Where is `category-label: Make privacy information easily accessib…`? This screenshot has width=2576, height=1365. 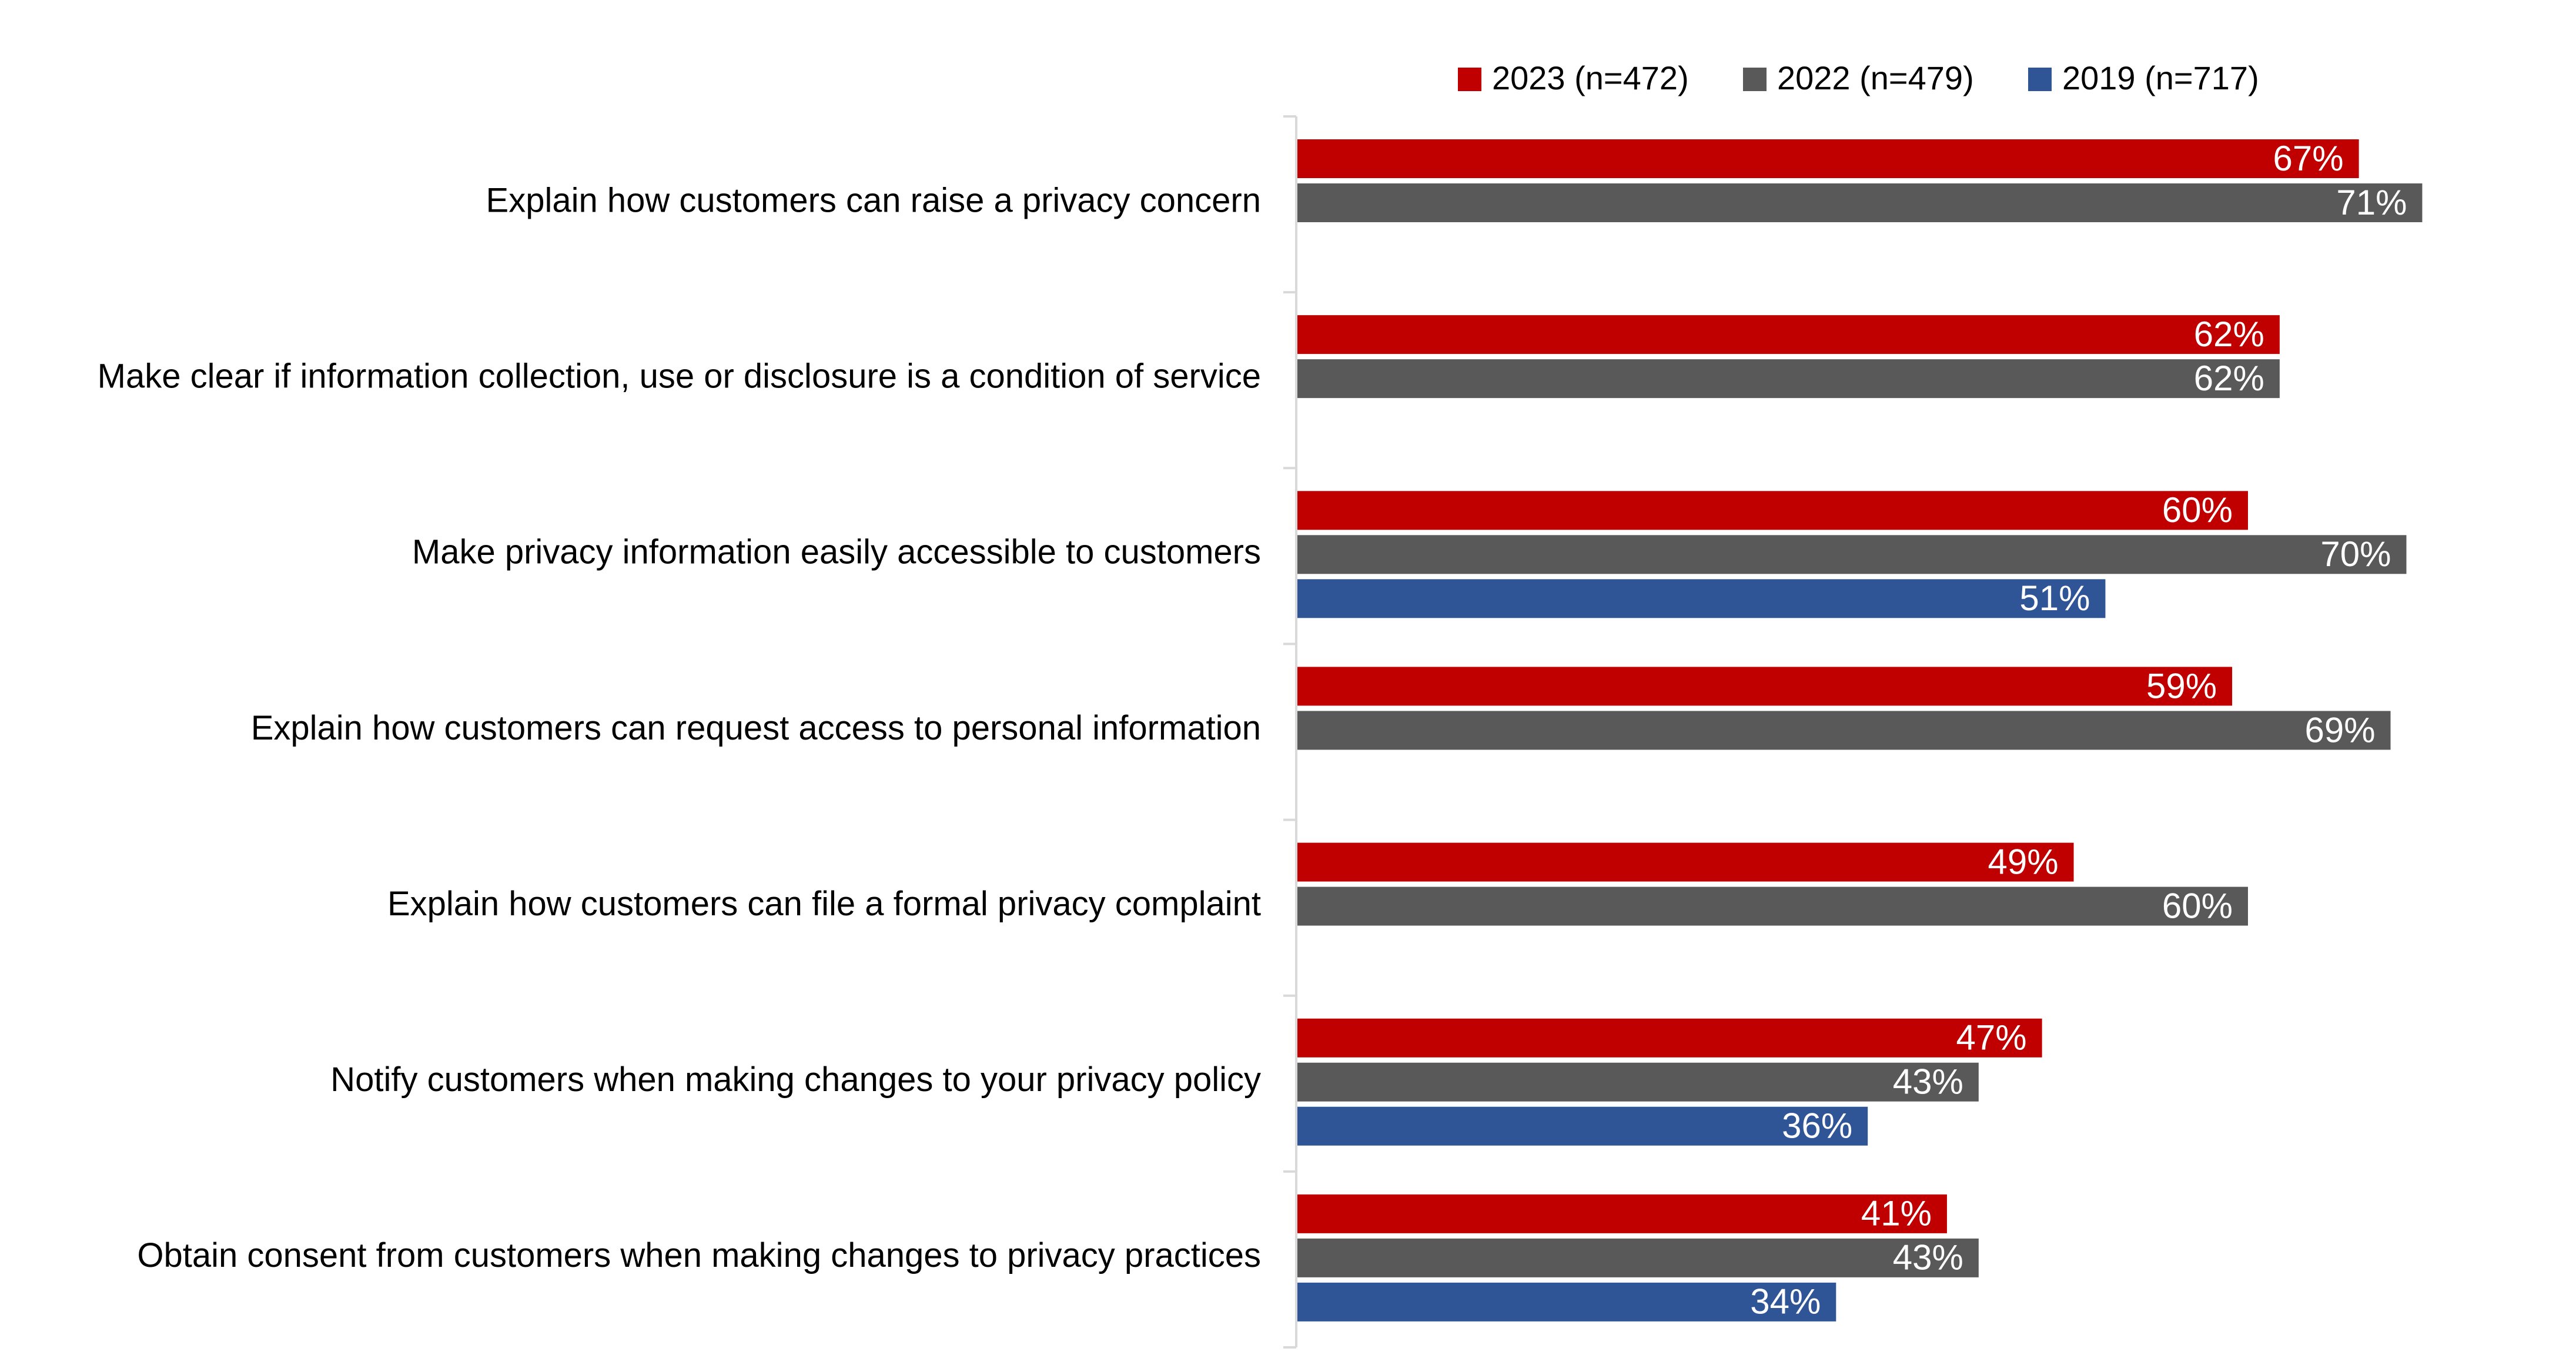
category-label: Make privacy information easily accessib… is located at coordinates (836, 552).